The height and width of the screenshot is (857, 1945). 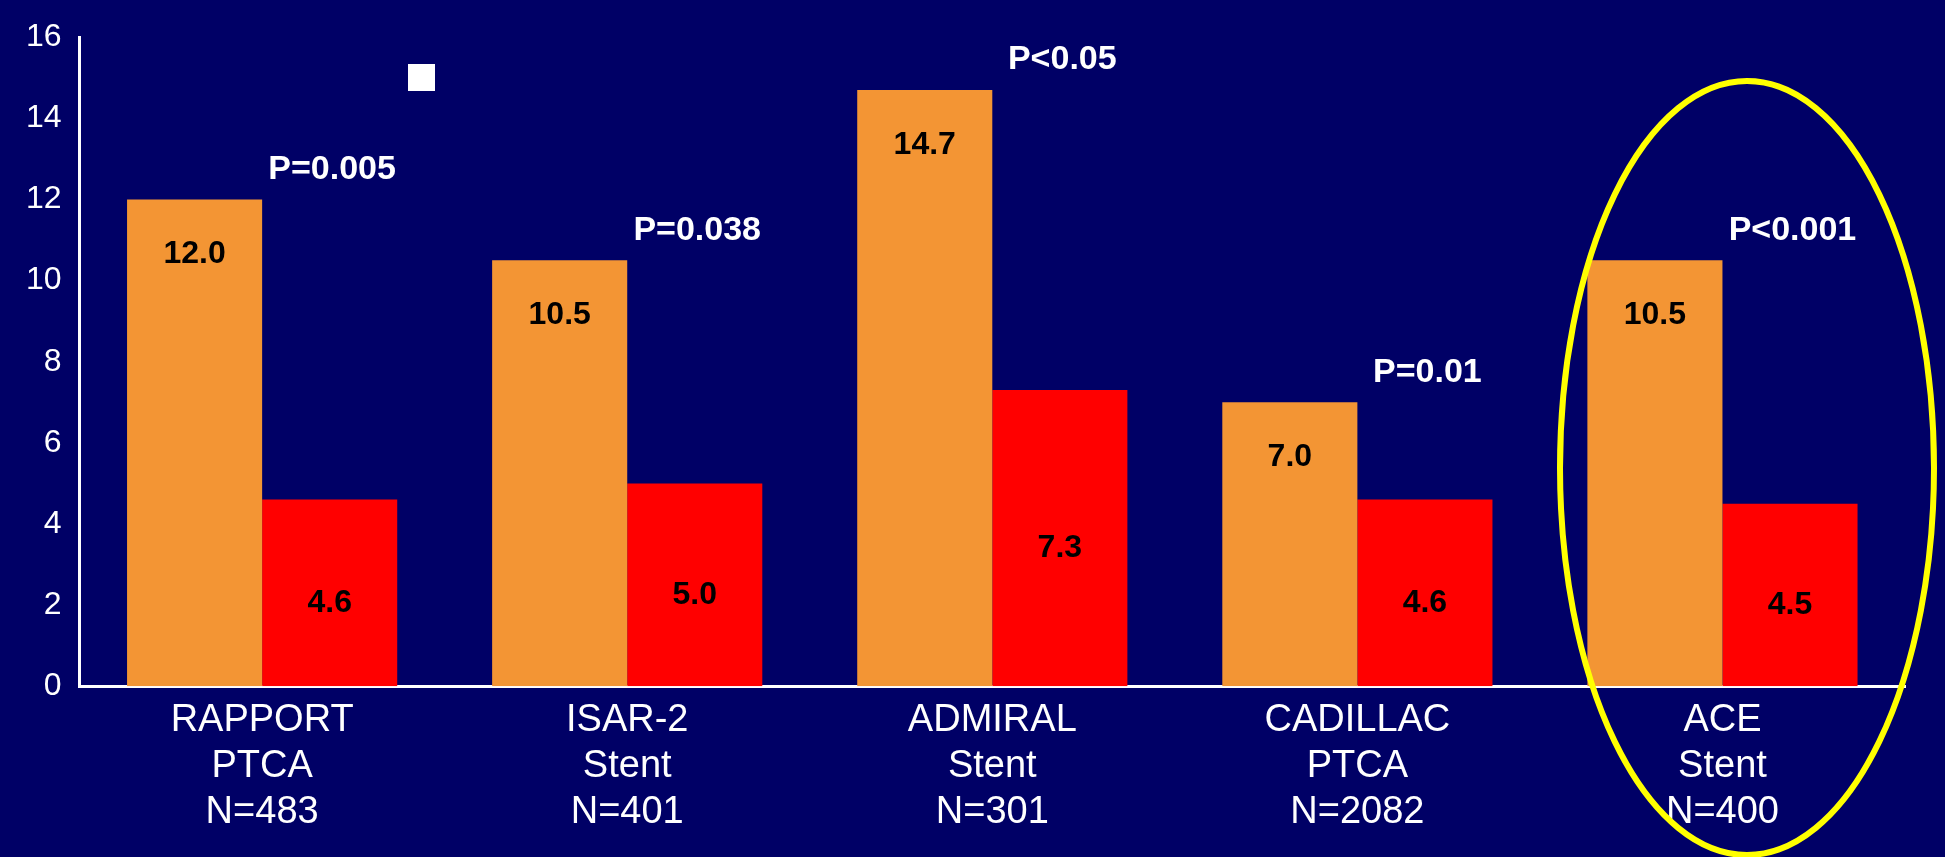 What do you see at coordinates (52, 602) in the screenshot?
I see `y-tick-label: 2` at bounding box center [52, 602].